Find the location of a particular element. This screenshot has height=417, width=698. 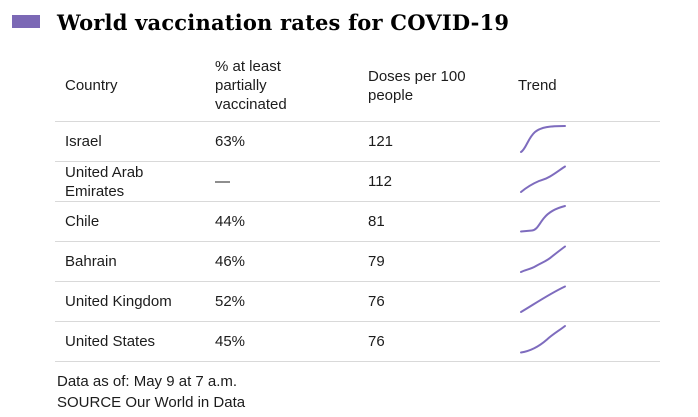

column-header-pct-vaccinated: % at least partially vaccinated is located at coordinates (251, 85).